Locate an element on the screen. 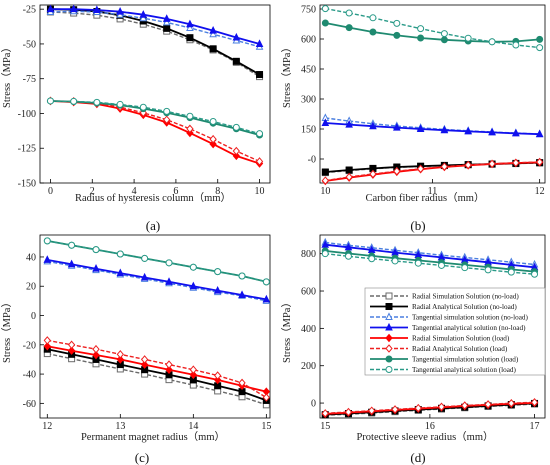  y-tick-label: 750 is located at coordinates (308, 10).